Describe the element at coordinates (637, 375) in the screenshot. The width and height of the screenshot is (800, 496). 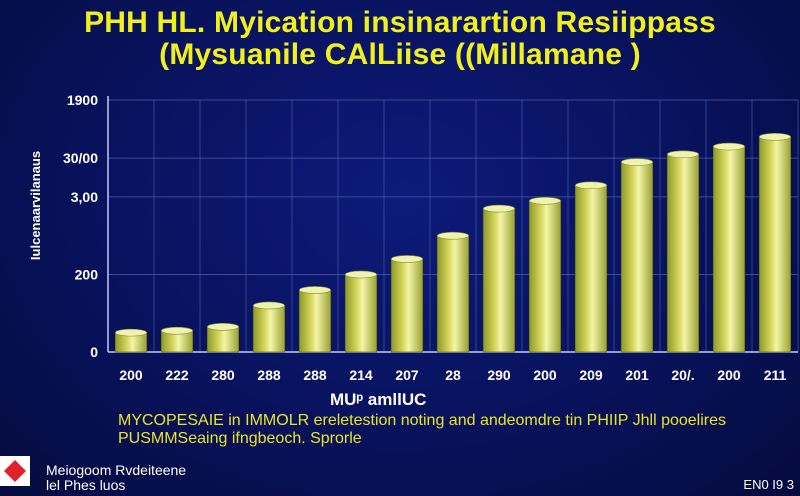
I see `x-tick-label: 201` at that location.